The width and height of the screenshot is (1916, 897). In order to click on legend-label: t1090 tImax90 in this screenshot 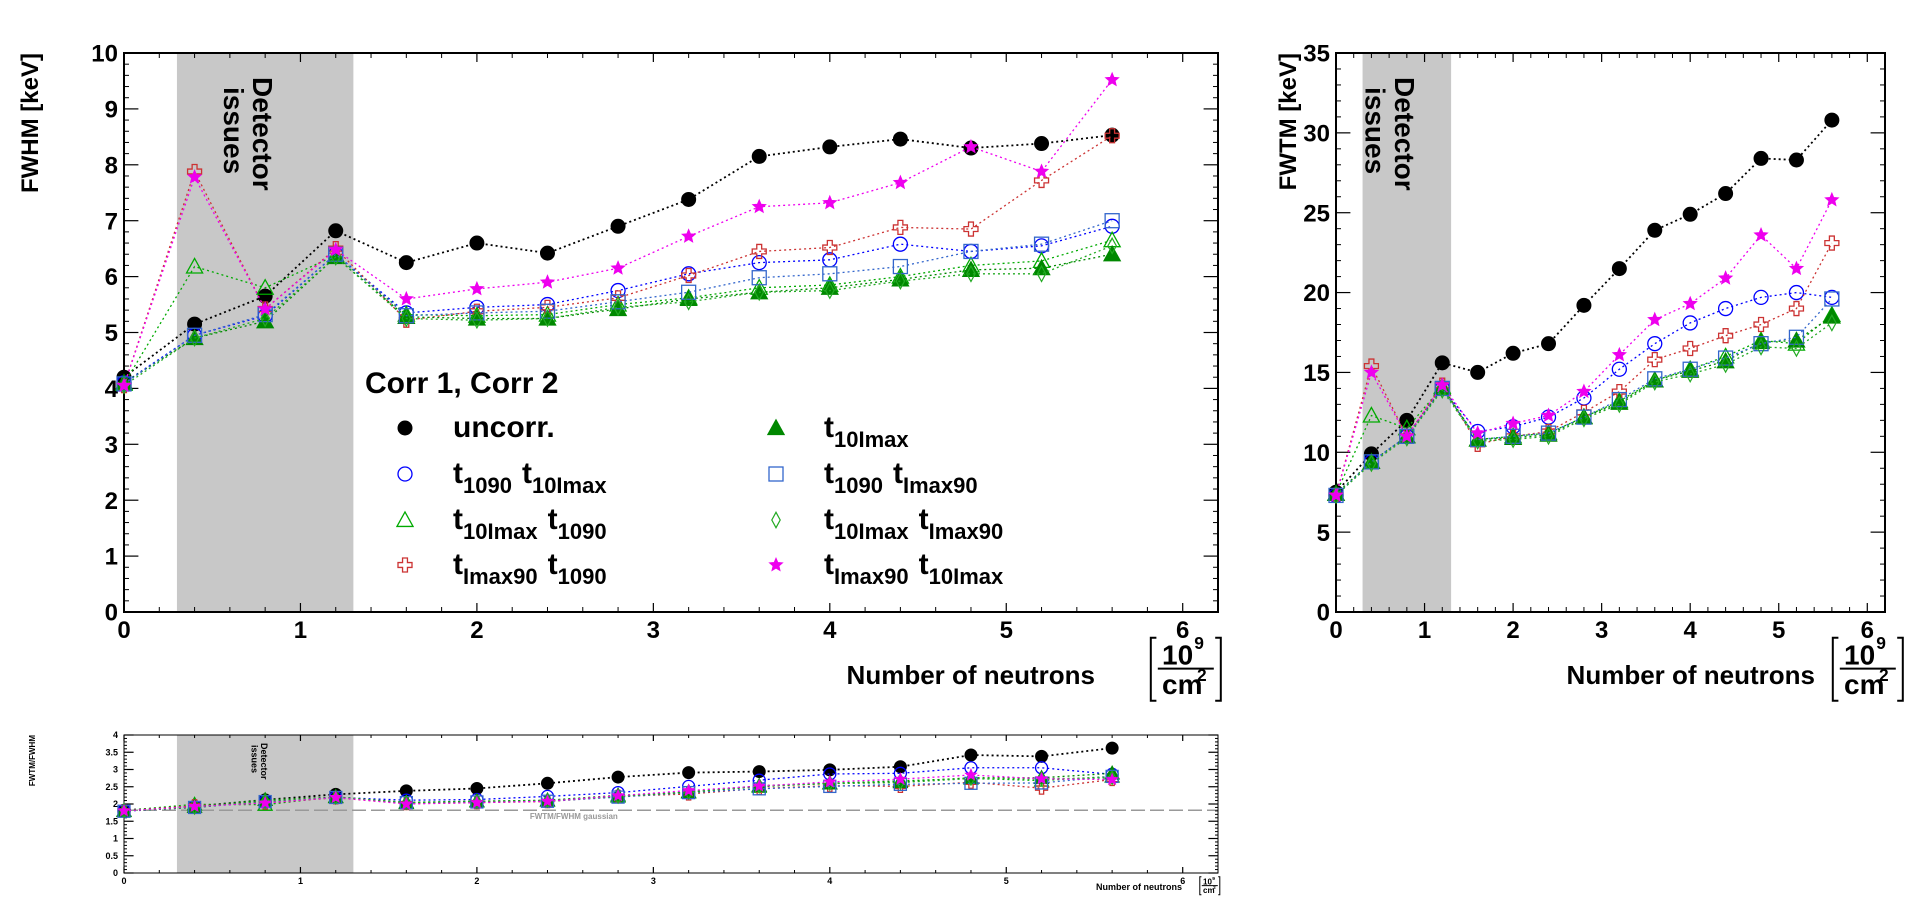, I will do `click(901, 477)`.